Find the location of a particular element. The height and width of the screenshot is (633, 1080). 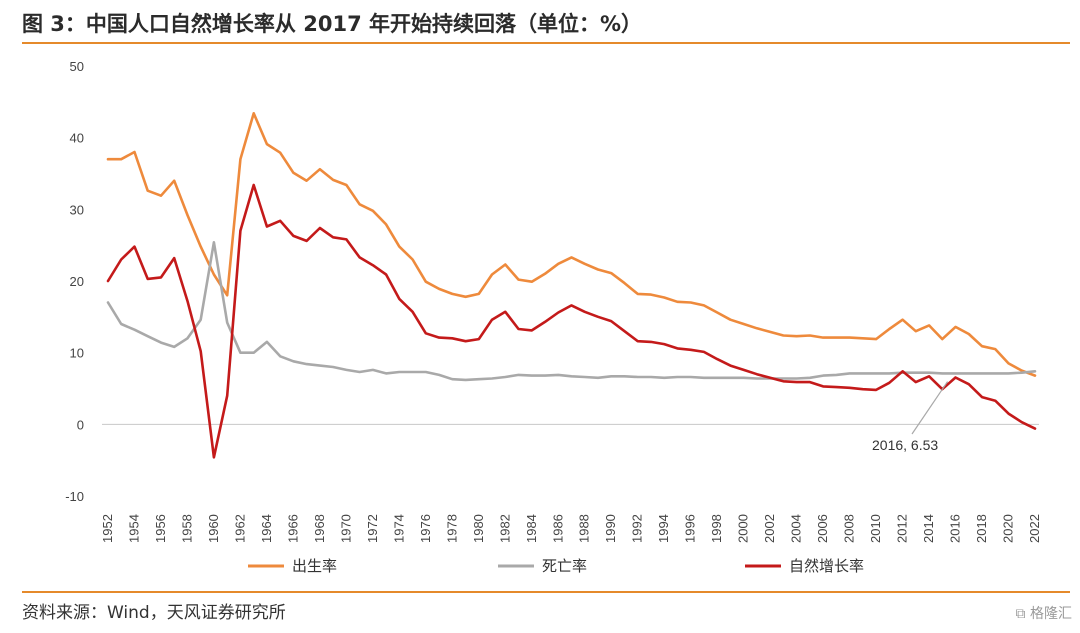

x-tick-label: 1958 is located at coordinates (186, 528).